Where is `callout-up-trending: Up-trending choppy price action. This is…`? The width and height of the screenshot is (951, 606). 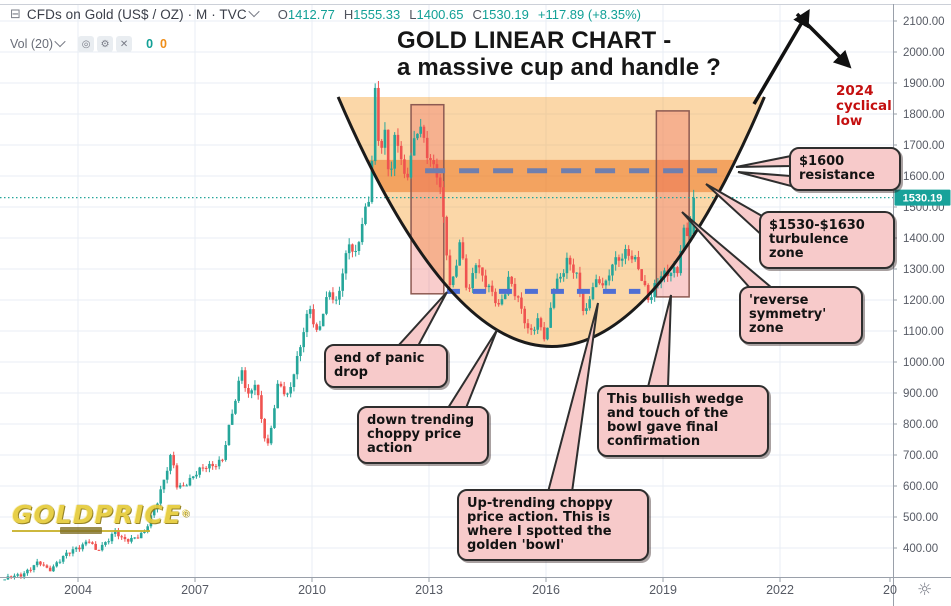
callout-up-trending: Up-trending choppy price action. This is… is located at coordinates (553, 525).